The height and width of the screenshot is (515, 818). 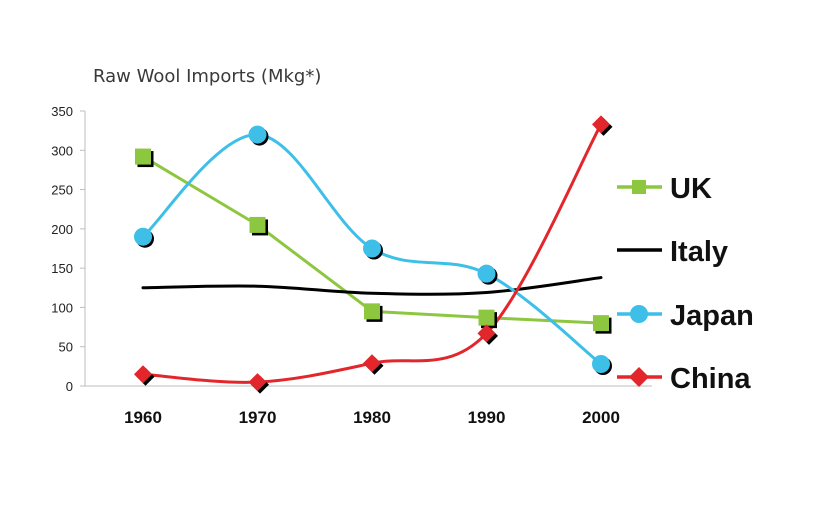 I want to click on legend-marker-diamond, so click(x=639, y=377).